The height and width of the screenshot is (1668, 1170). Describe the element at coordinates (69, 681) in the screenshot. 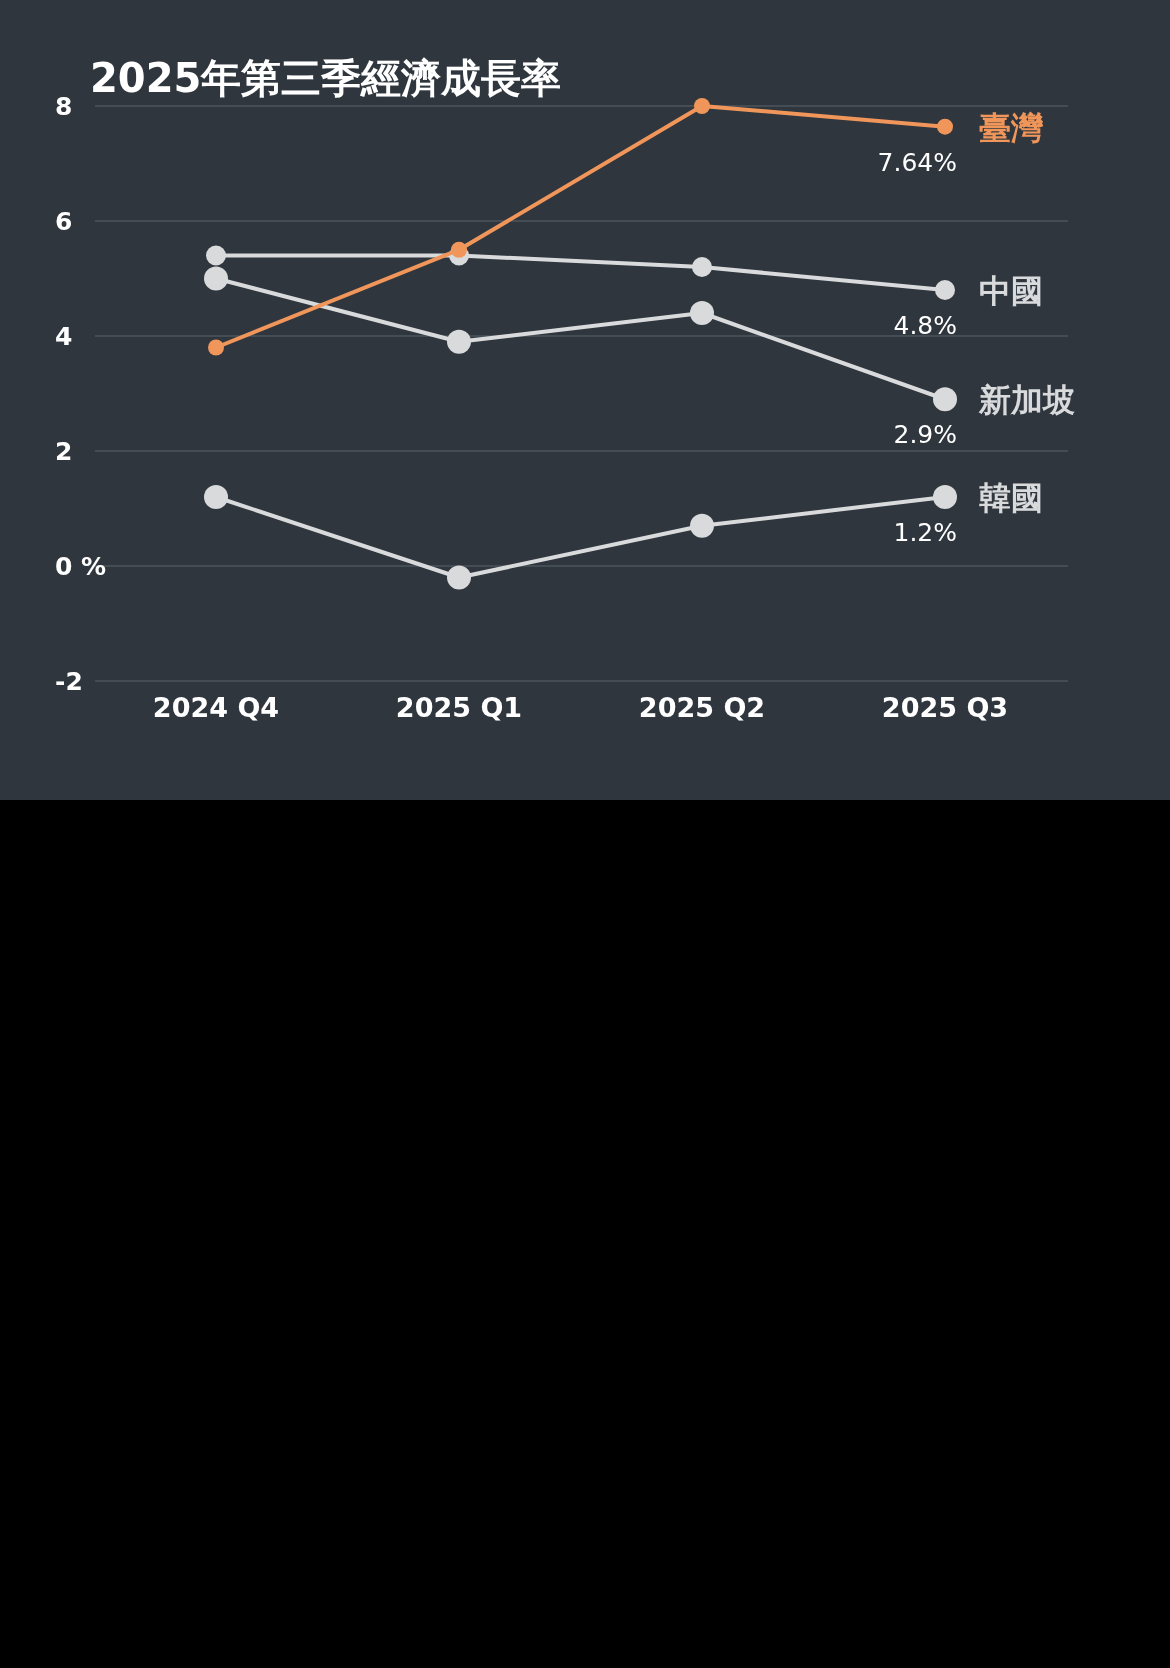

I see `y-tick-label: -2` at that location.